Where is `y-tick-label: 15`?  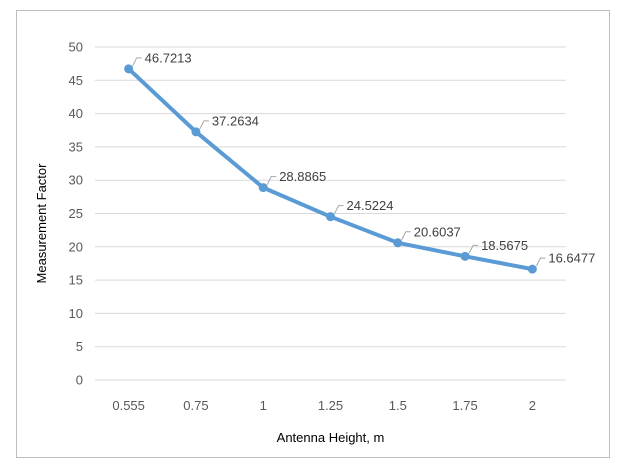 y-tick-label: 15 is located at coordinates (76, 280).